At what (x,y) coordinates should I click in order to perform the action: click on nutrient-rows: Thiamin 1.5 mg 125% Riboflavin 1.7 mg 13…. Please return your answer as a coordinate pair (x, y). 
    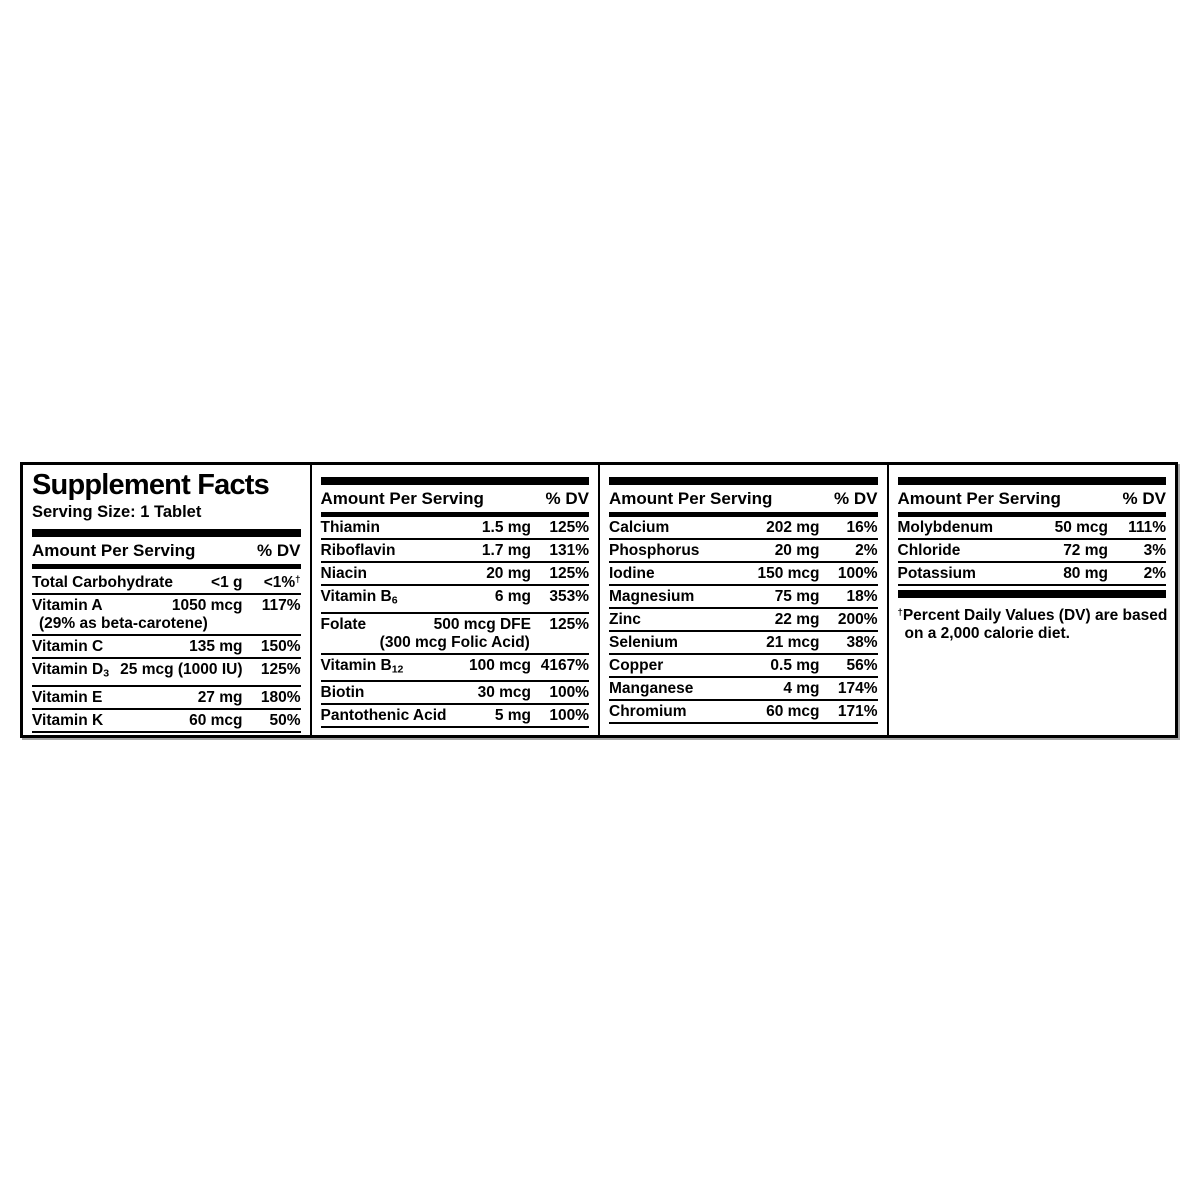
    Looking at the image, I should click on (454, 623).